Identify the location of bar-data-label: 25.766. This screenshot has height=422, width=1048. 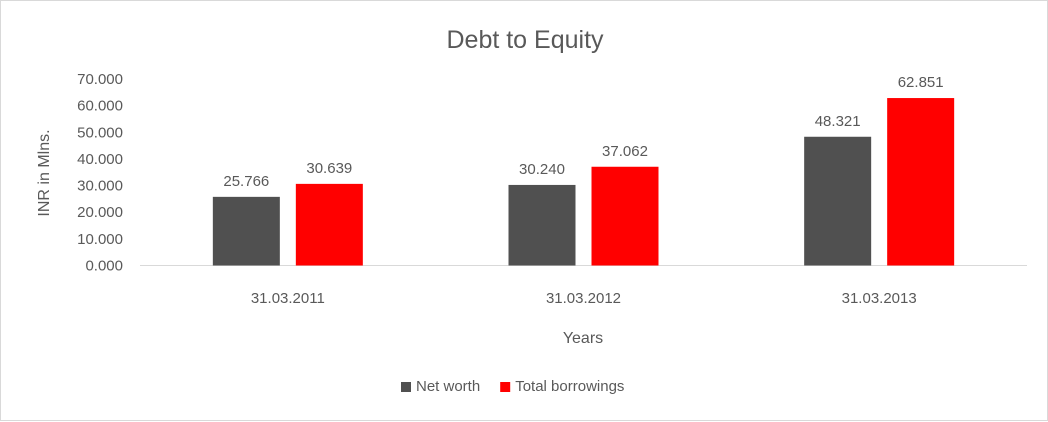
(246, 181).